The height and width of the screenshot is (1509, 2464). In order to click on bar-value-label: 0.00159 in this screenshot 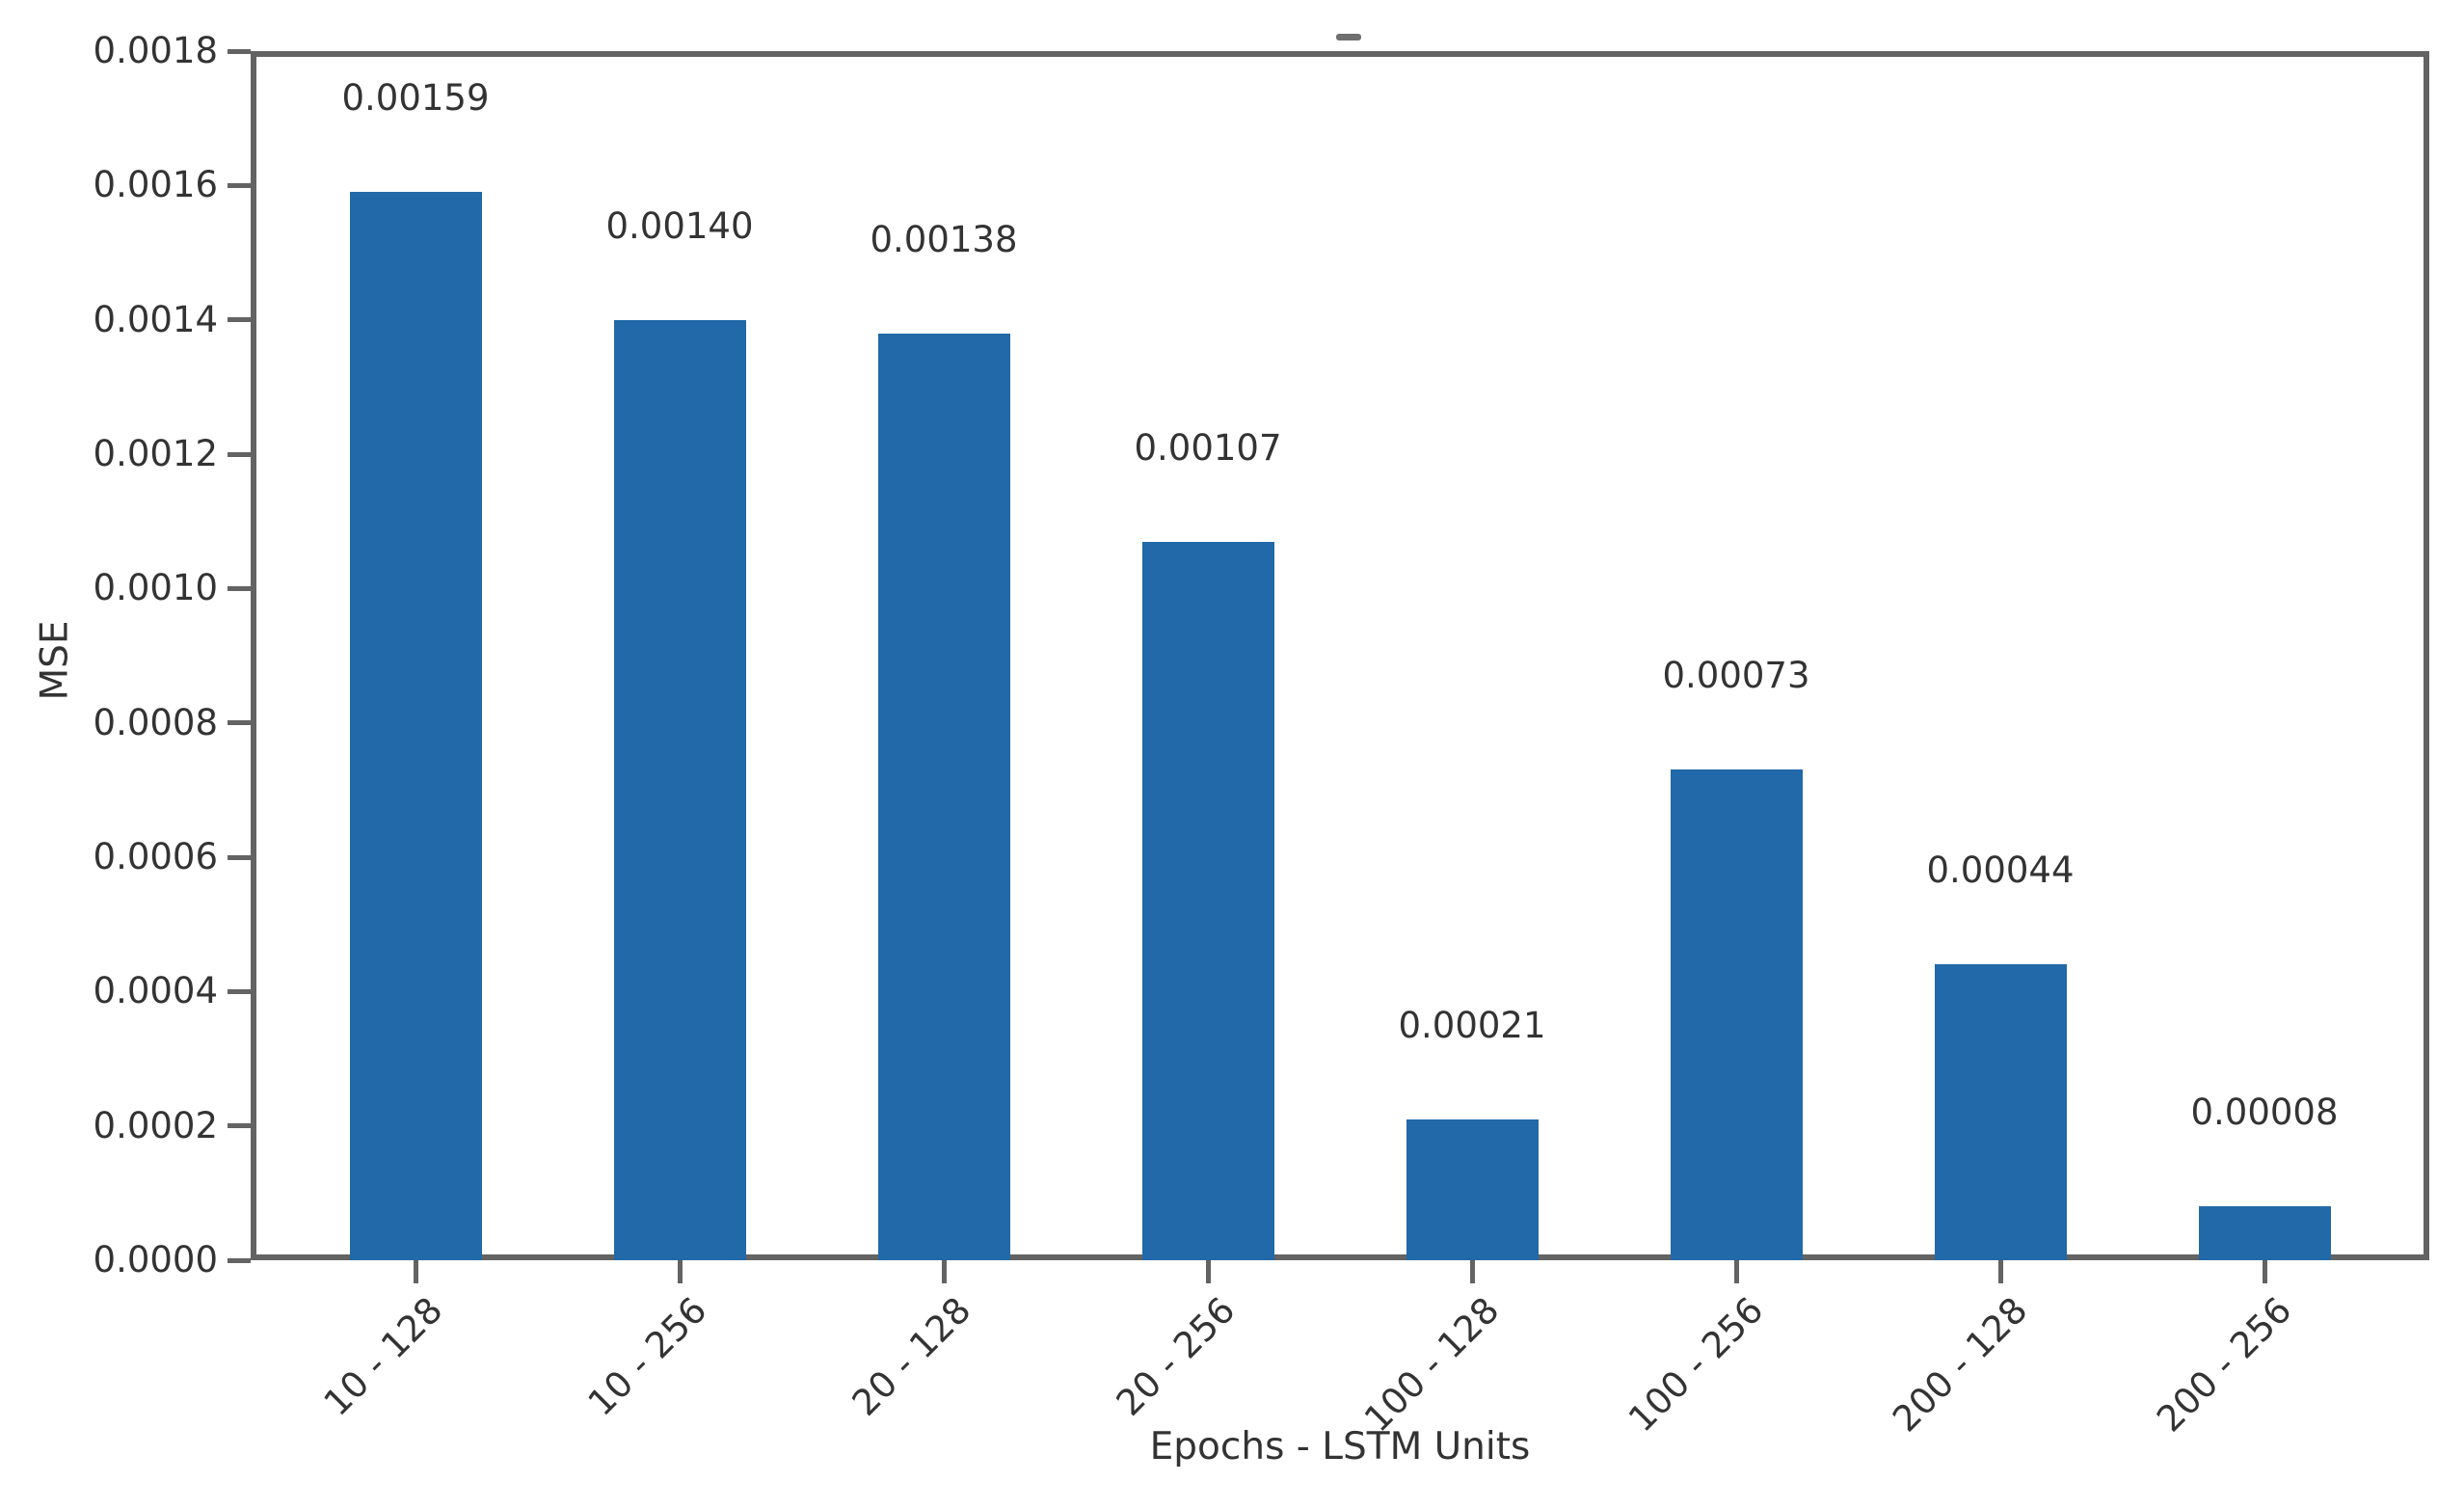, I will do `click(416, 98)`.